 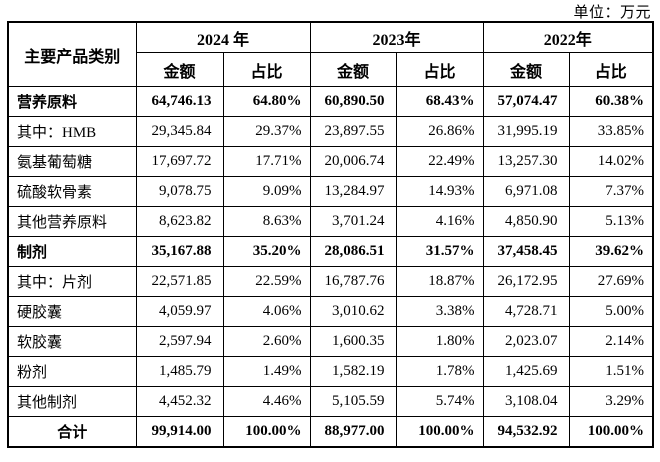 What do you see at coordinates (439, 401) in the screenshot?
I see `ratio-cell: 5.74%` at bounding box center [439, 401].